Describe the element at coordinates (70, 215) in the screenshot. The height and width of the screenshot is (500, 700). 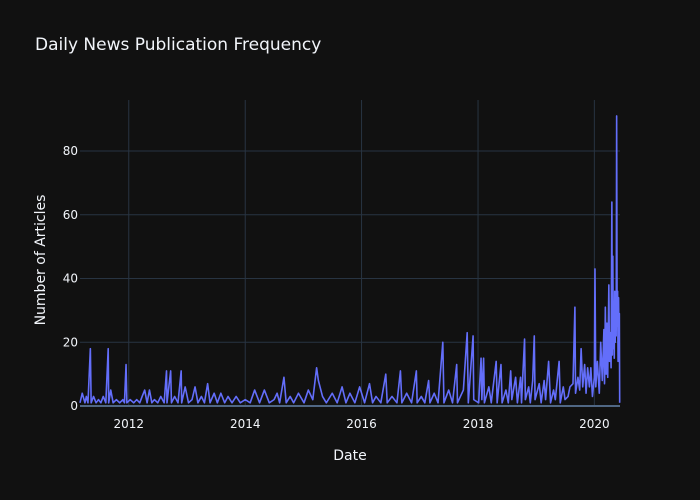
I see `y-tick-label: 60` at that location.